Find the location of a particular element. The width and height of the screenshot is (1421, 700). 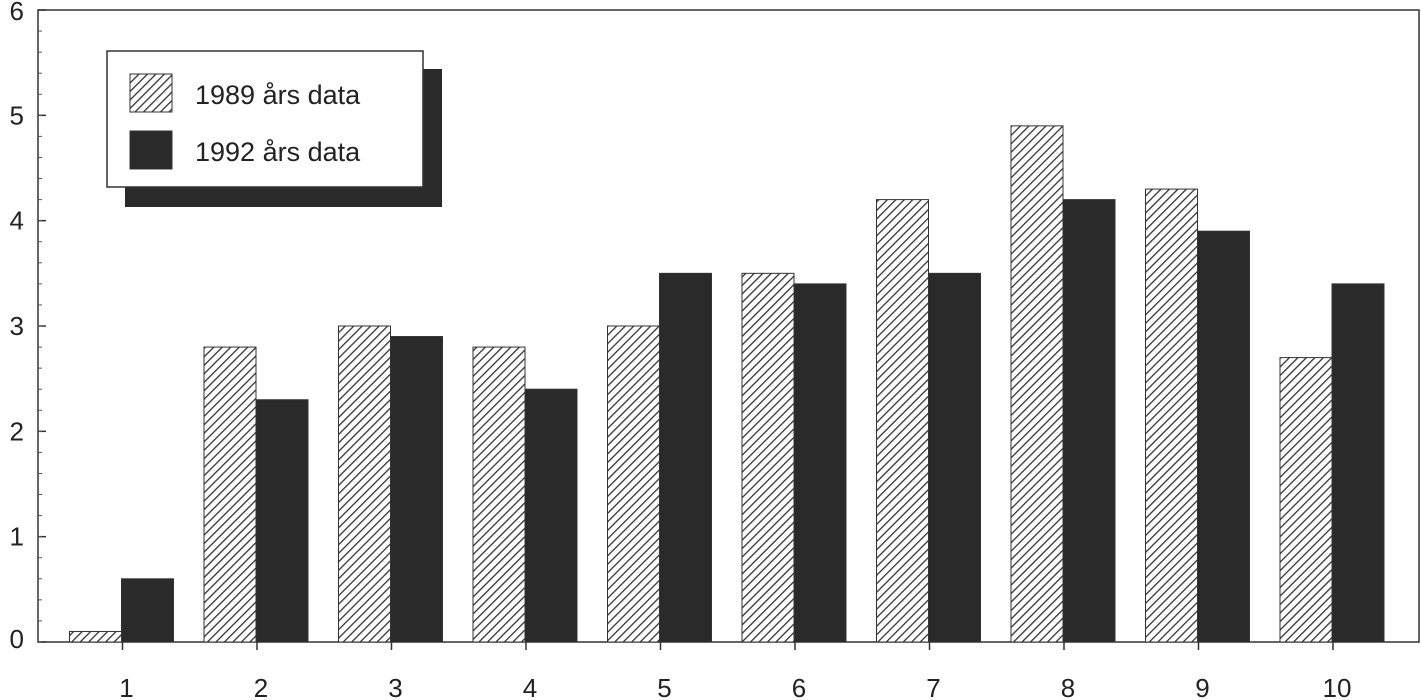

x-tick-label: 9 is located at coordinates (1202, 686).